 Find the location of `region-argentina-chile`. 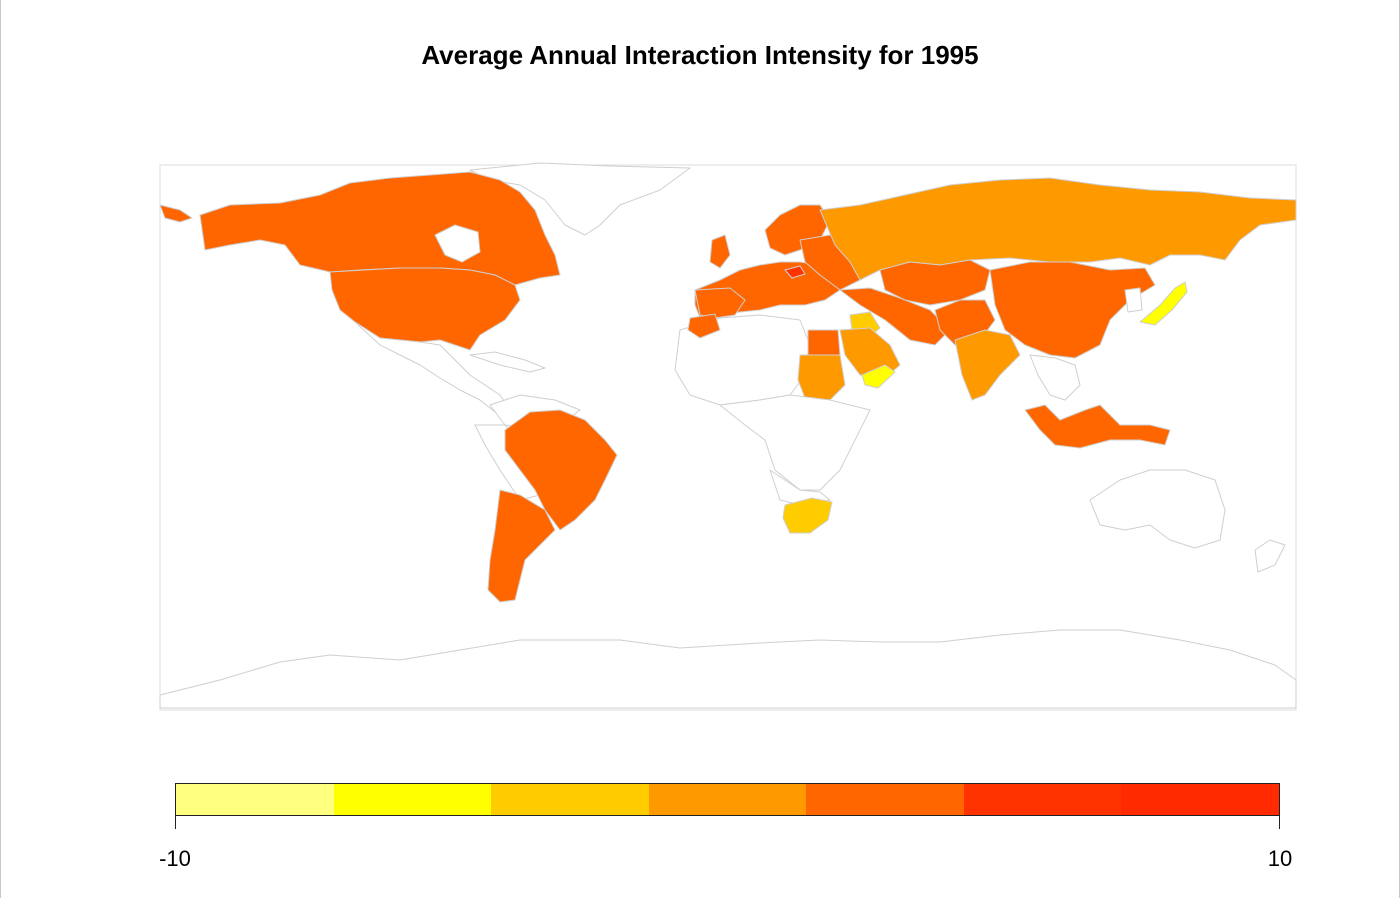

region-argentina-chile is located at coordinates (521, 546).